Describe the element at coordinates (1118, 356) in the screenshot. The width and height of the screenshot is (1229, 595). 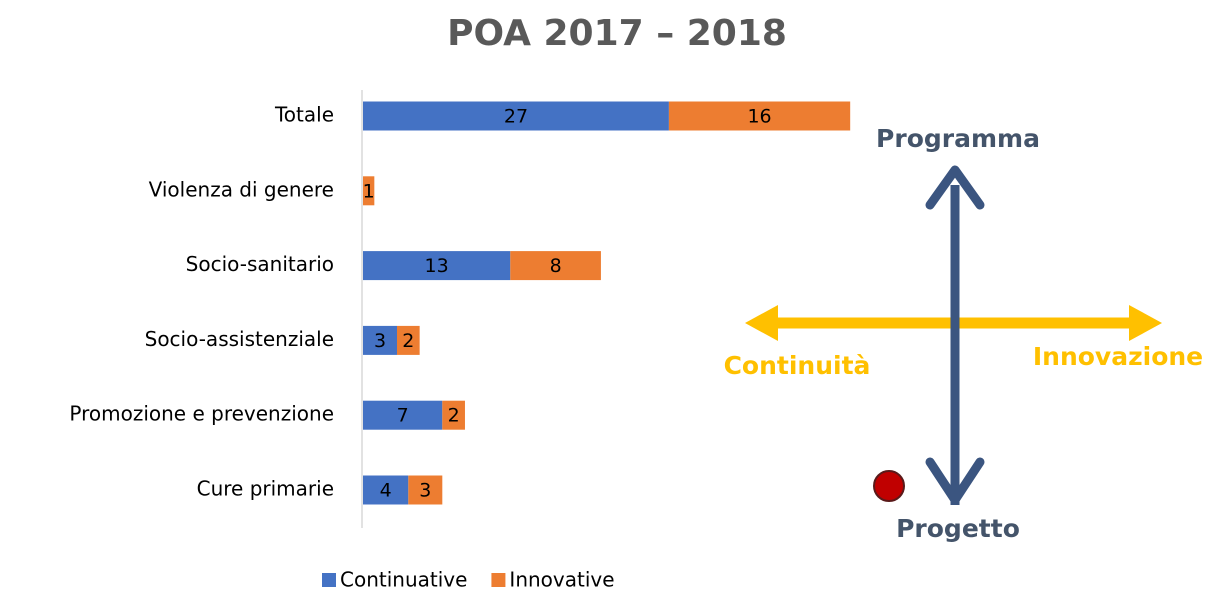
I see `annotation: Innovazione` at that location.